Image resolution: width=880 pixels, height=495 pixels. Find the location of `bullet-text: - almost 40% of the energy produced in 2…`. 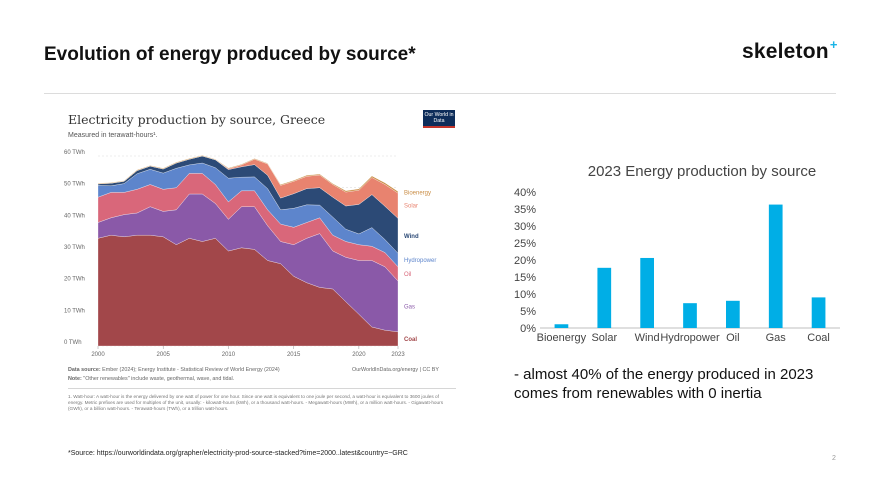

bullet-text: - almost 40% of the energy produced in 2… is located at coordinates (664, 384).